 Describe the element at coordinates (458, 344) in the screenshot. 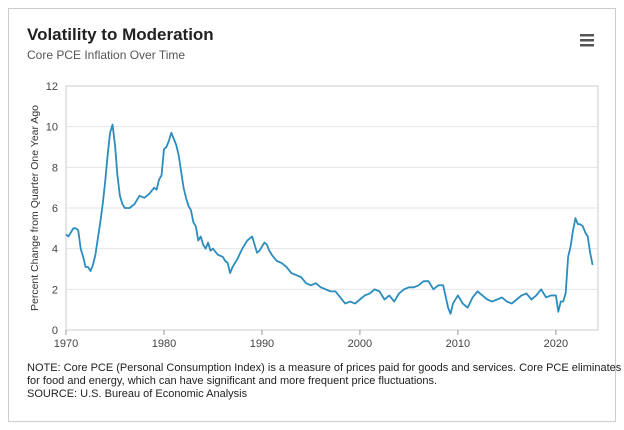

I see `x-tick-label: 2010` at that location.